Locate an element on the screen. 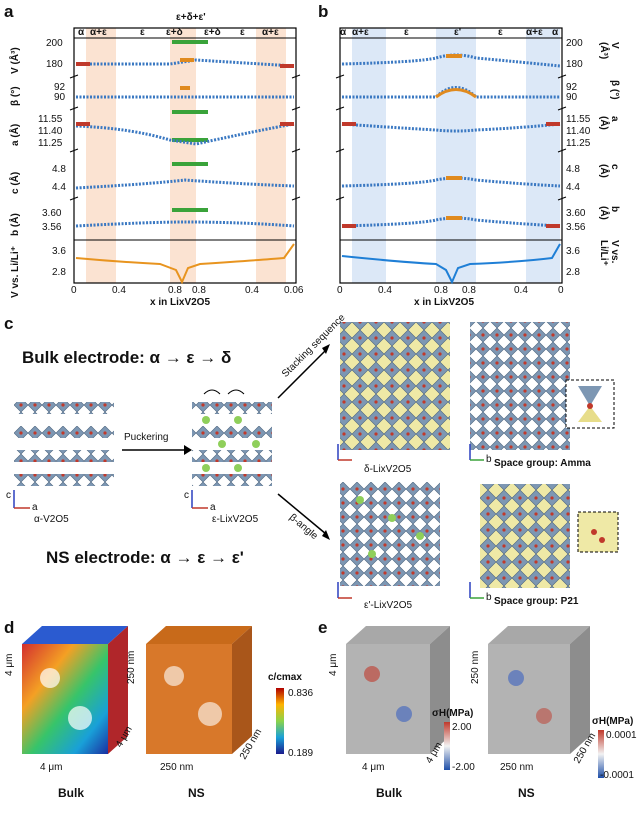  ylabel-a-volt: V vs. Li/Li⁺ is located at coordinates (15, 272).